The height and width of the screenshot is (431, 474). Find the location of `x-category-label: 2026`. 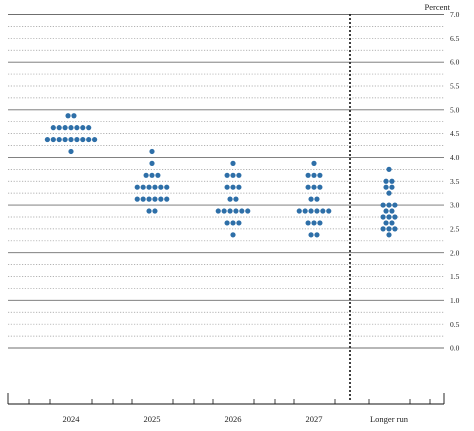

x-category-label: 2026 is located at coordinates (233, 419).